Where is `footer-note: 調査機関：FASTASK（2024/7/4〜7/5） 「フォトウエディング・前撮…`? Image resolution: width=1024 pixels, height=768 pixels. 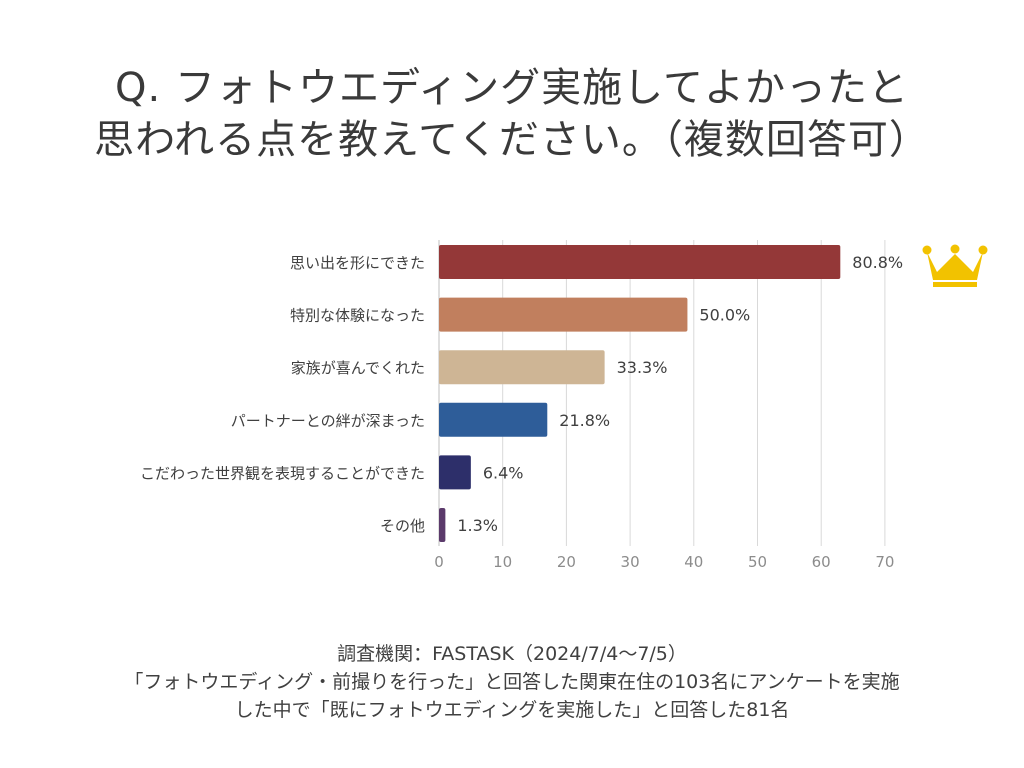 footer-note: 調査機関：FASTASK（2024/7/4〜7/5） 「フォトウエディング・前撮… is located at coordinates (512, 682).